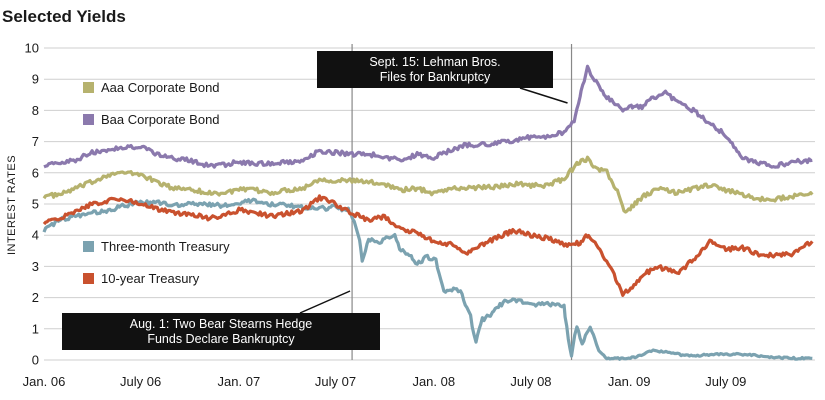 The width and height of the screenshot is (825, 400). I want to click on x-tick-label: Jan. 08, so click(433, 381).